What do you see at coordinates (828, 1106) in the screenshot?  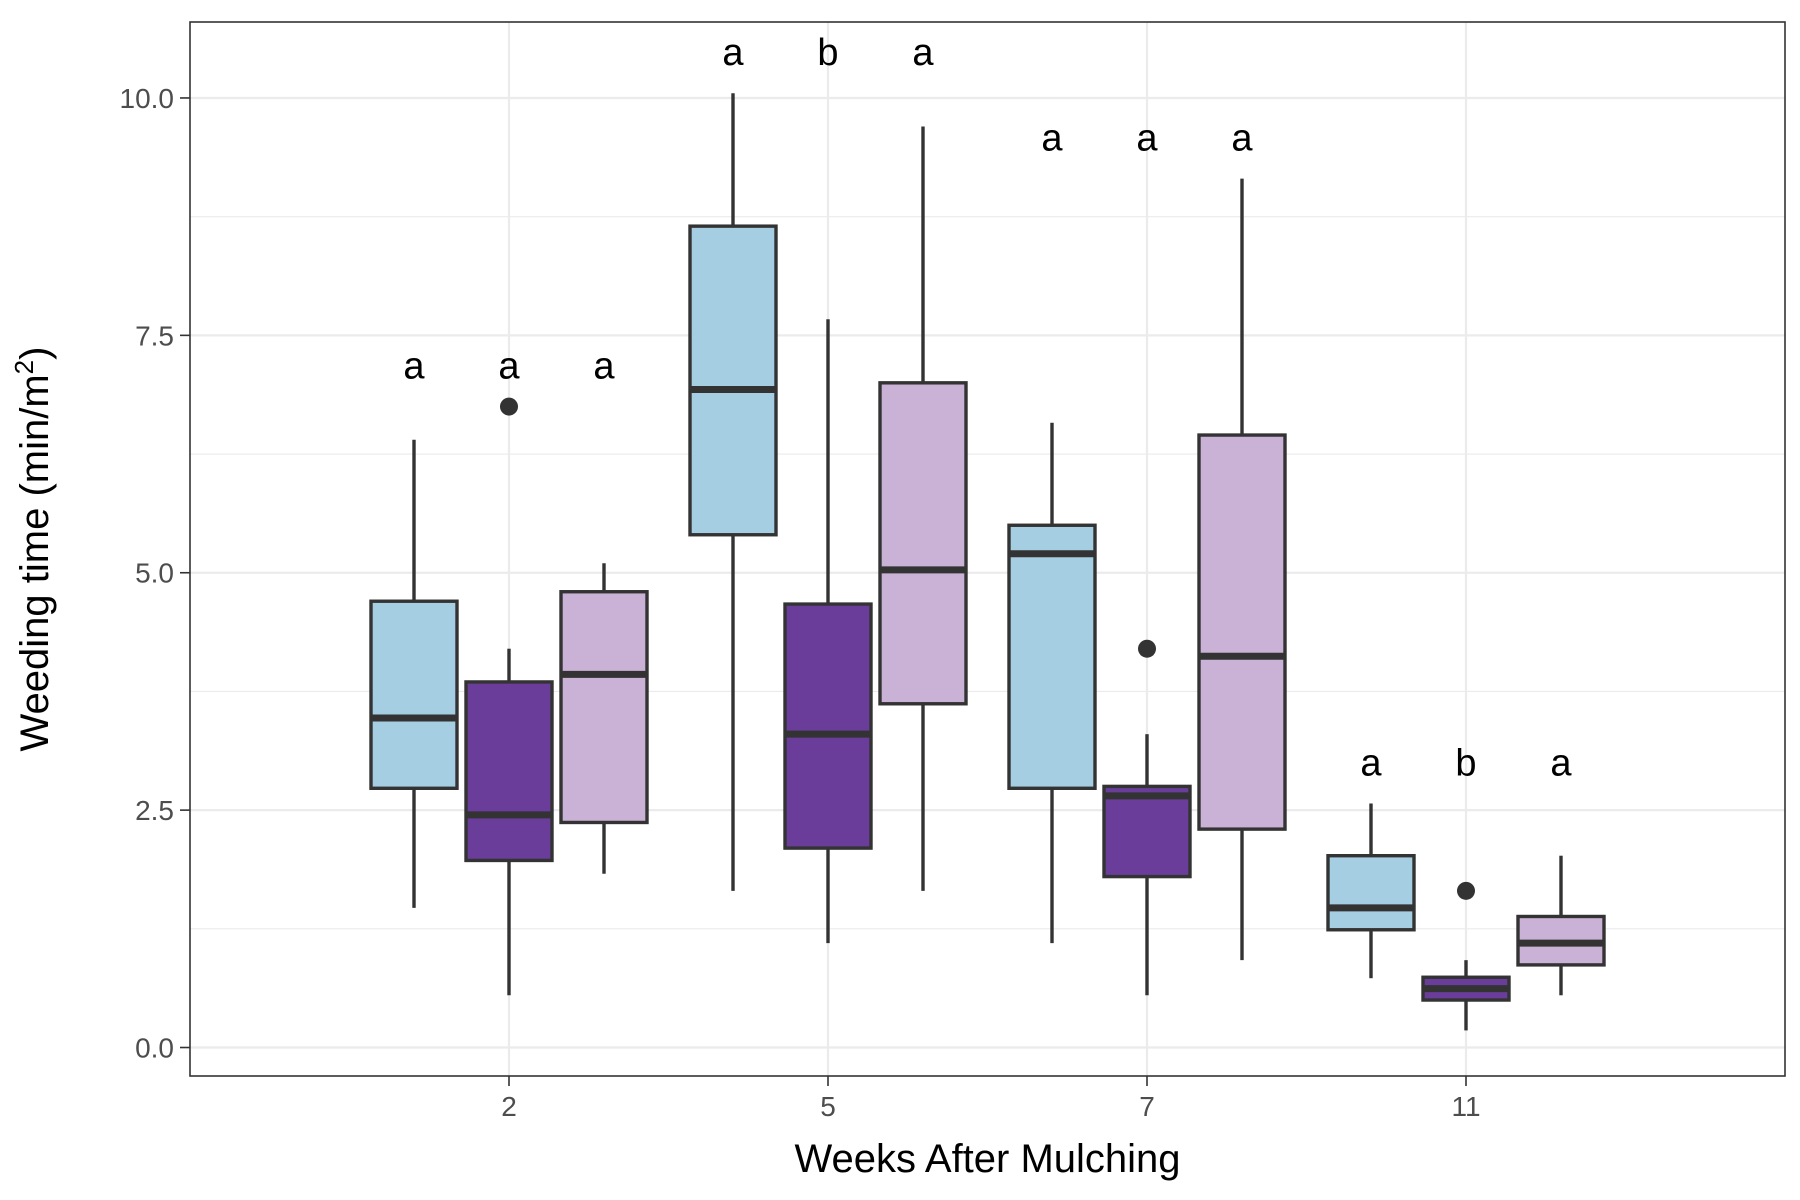 I see `x-tick-label: 5` at bounding box center [828, 1106].